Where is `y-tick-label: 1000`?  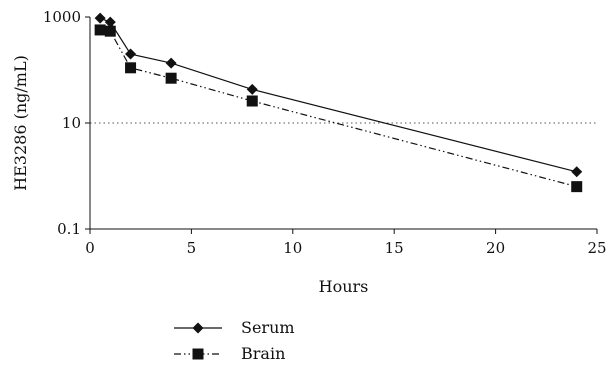
y-tick-label: 1000 is located at coordinates (62, 17).